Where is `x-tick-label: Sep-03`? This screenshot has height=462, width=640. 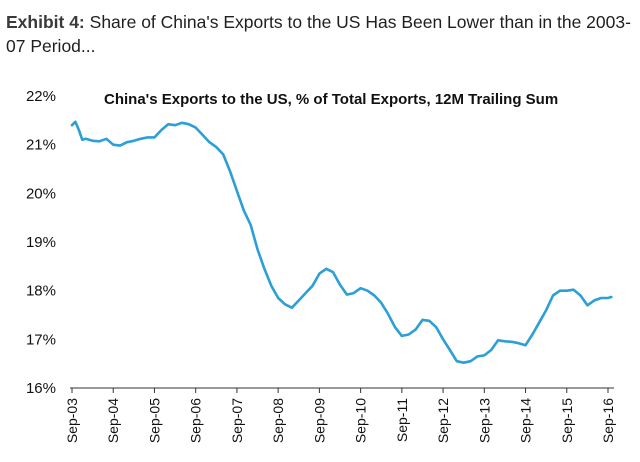
x-tick-label: Sep-03 is located at coordinates (72, 420).